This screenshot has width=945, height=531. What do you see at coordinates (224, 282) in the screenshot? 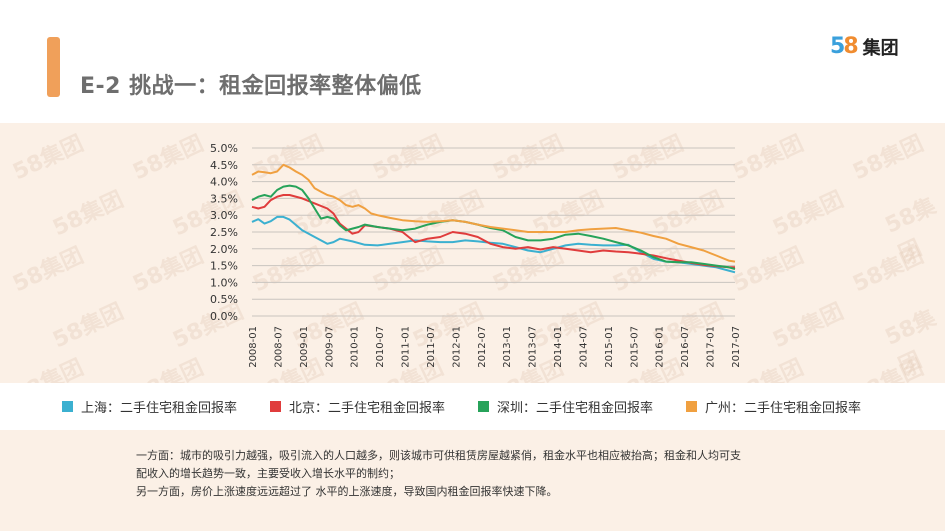
I see `y-tick-label: 1.0%` at bounding box center [224, 282].